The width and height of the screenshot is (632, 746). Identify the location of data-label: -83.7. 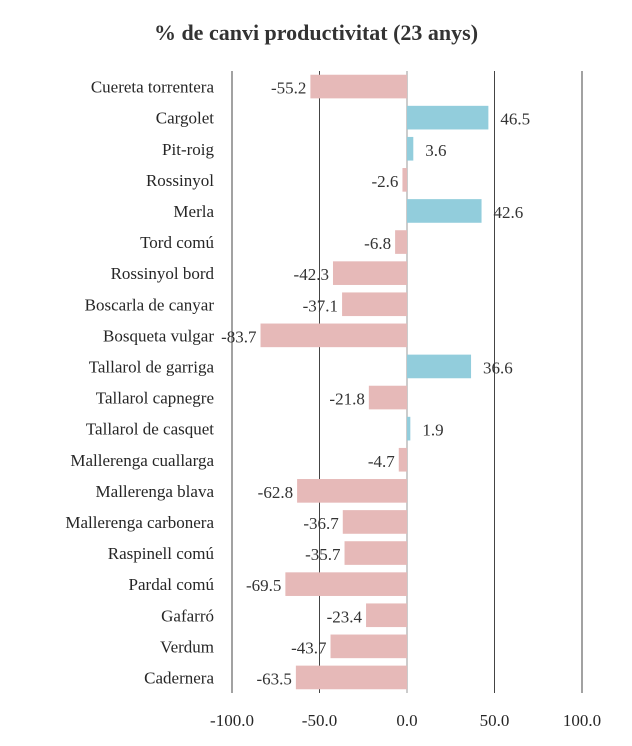
(239, 336).